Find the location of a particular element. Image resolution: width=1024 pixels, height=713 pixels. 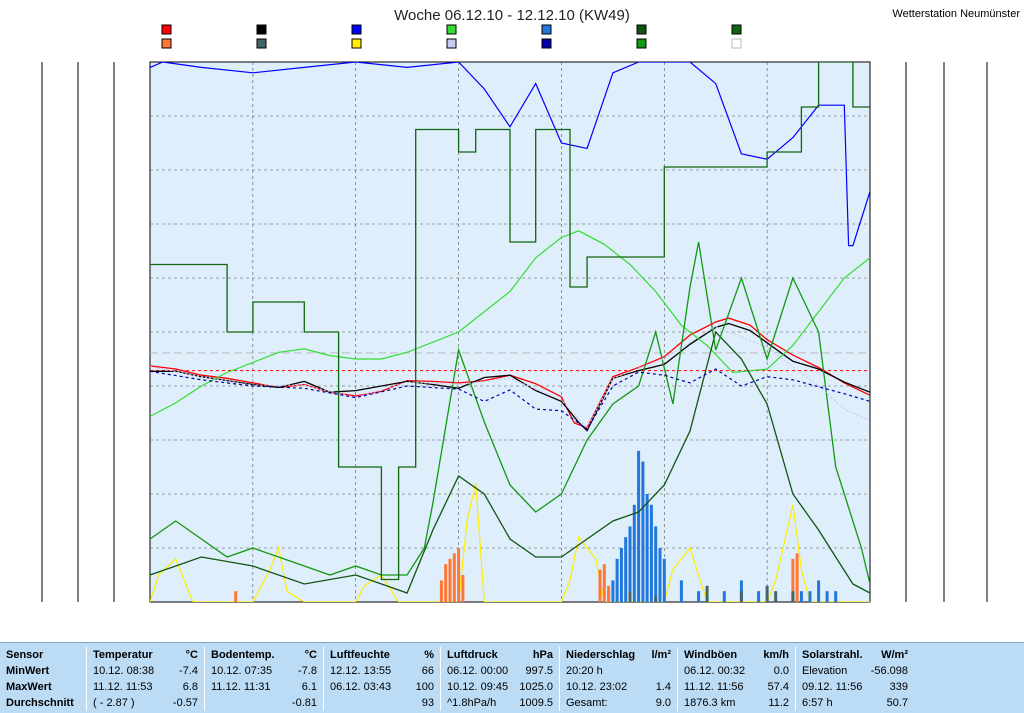

stats-max-row: 09.12. 11:56 339 is located at coordinates (855, 687).